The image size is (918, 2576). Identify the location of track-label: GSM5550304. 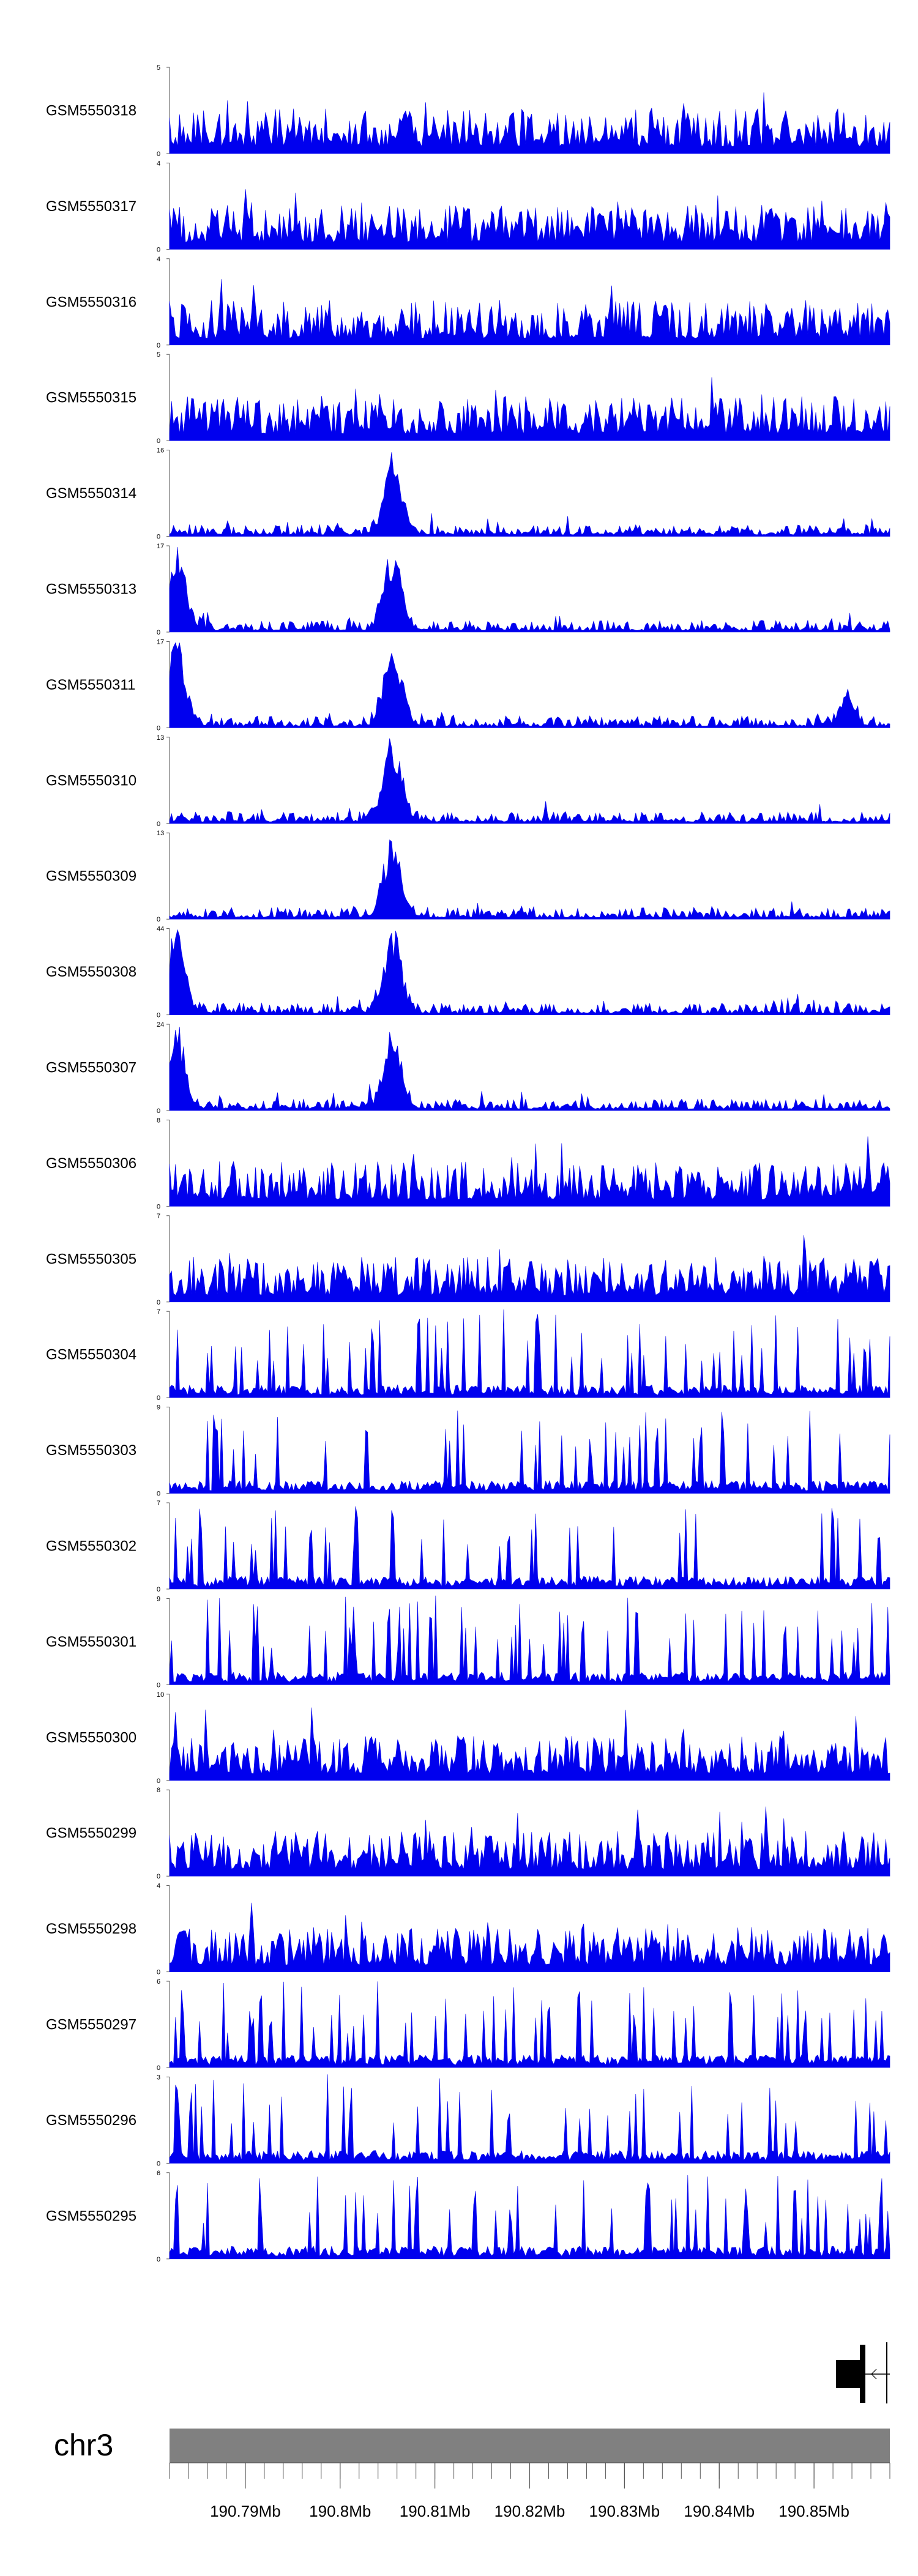
(91, 1355).